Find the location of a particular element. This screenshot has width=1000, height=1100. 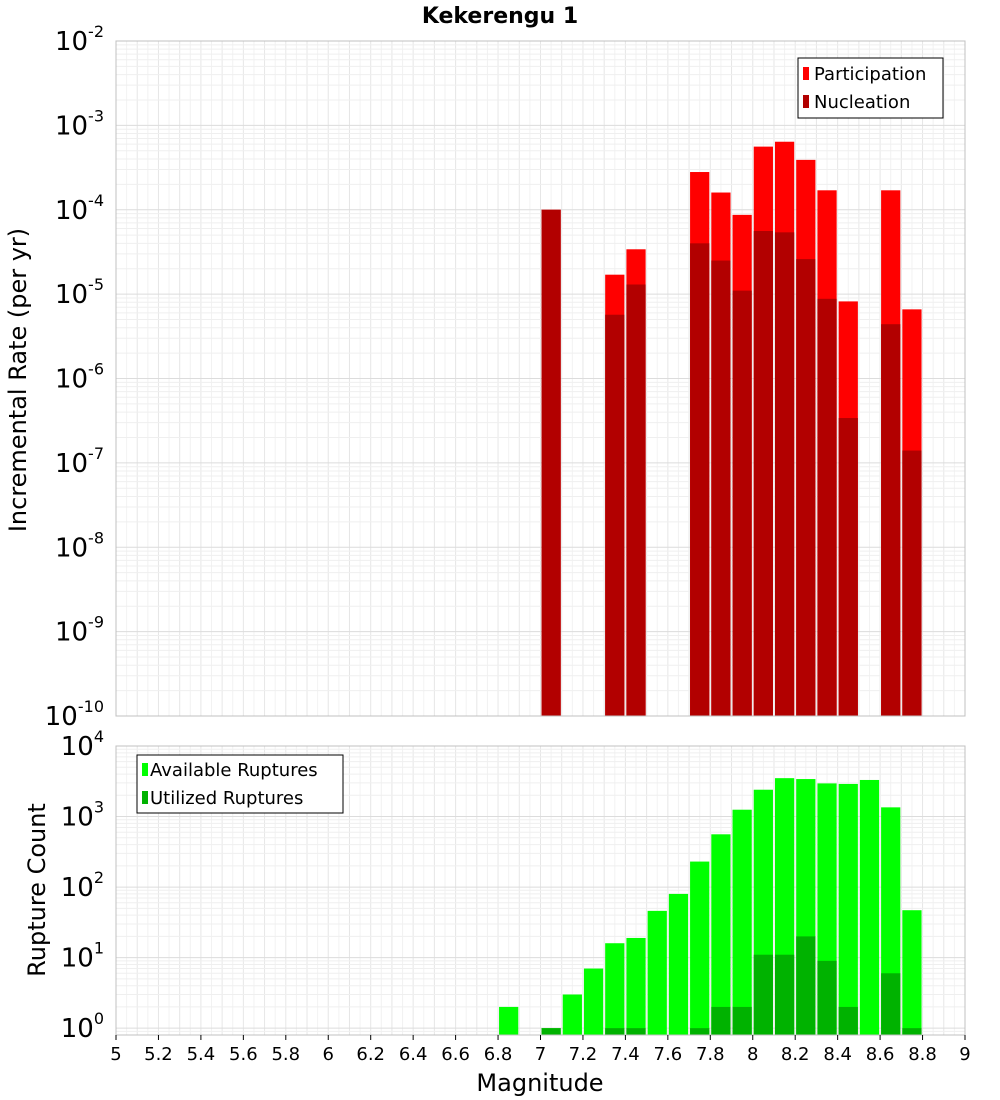

legend-swatch-available is located at coordinates (145, 769).